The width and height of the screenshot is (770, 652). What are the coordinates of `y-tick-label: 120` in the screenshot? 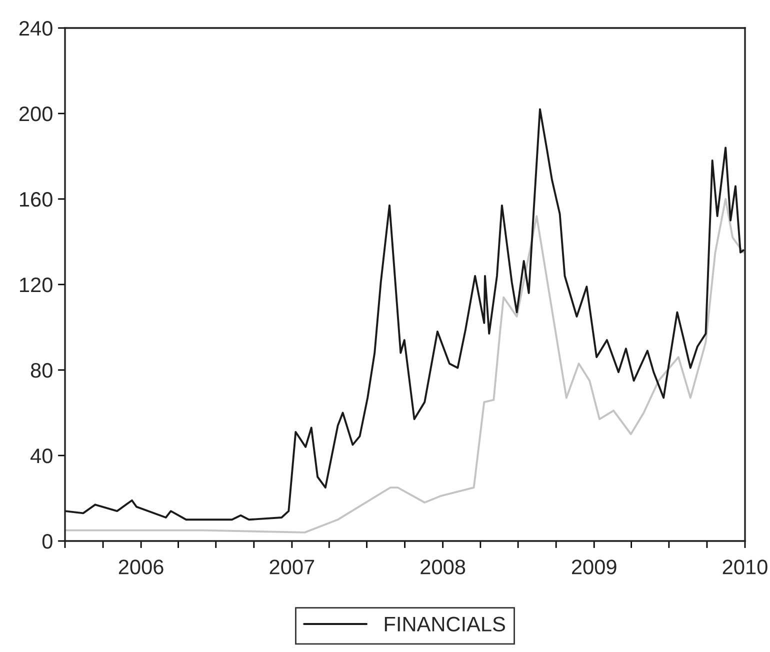 It's located at (36, 285).